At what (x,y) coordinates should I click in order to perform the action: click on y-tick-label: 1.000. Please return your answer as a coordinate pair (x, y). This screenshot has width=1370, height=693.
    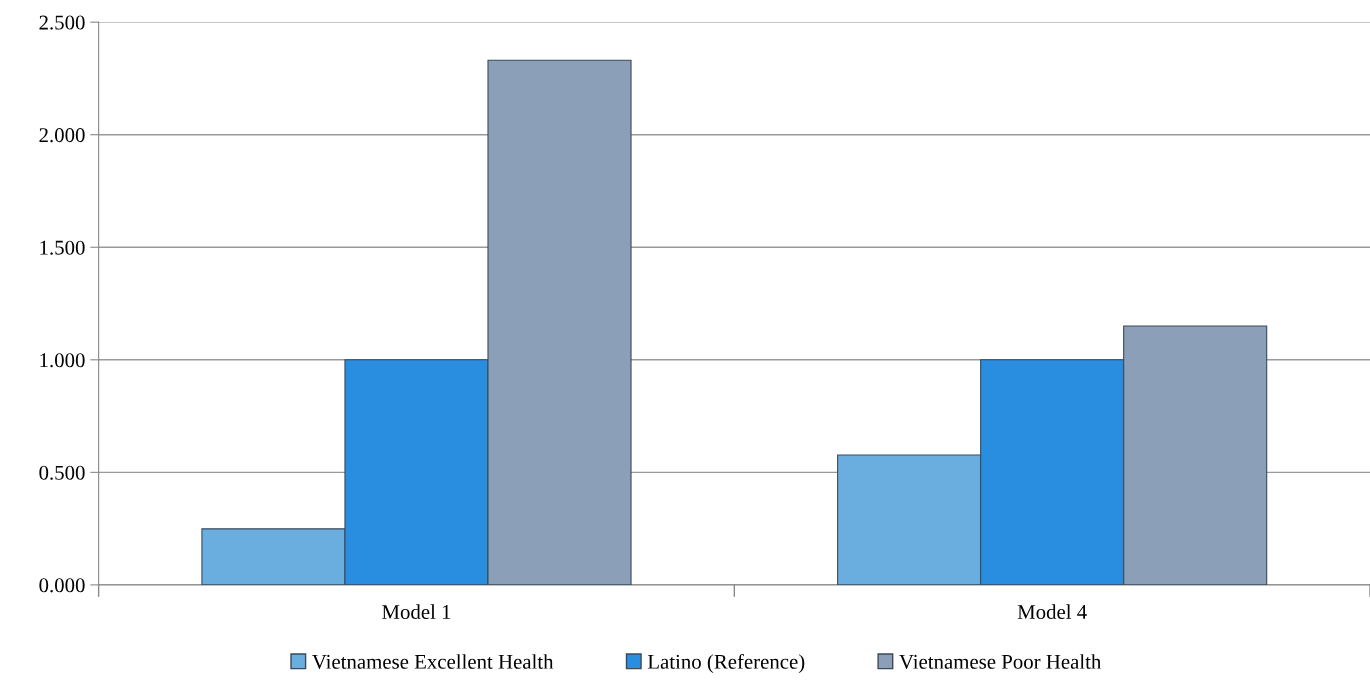
    Looking at the image, I should click on (62, 360).